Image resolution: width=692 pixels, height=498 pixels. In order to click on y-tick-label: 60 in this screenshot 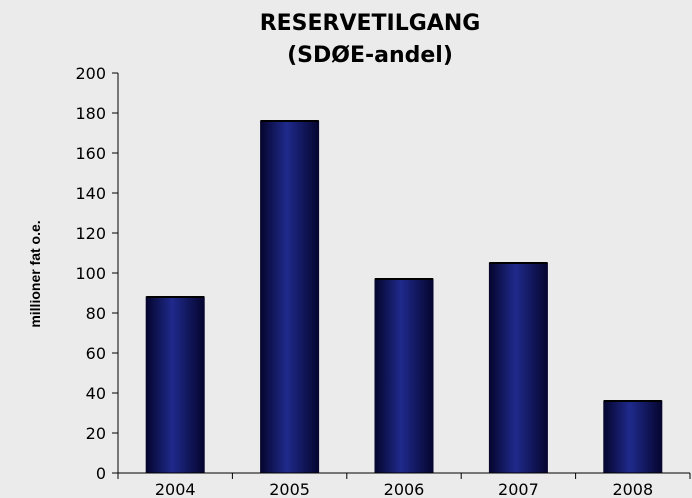, I will do `click(96, 353)`.